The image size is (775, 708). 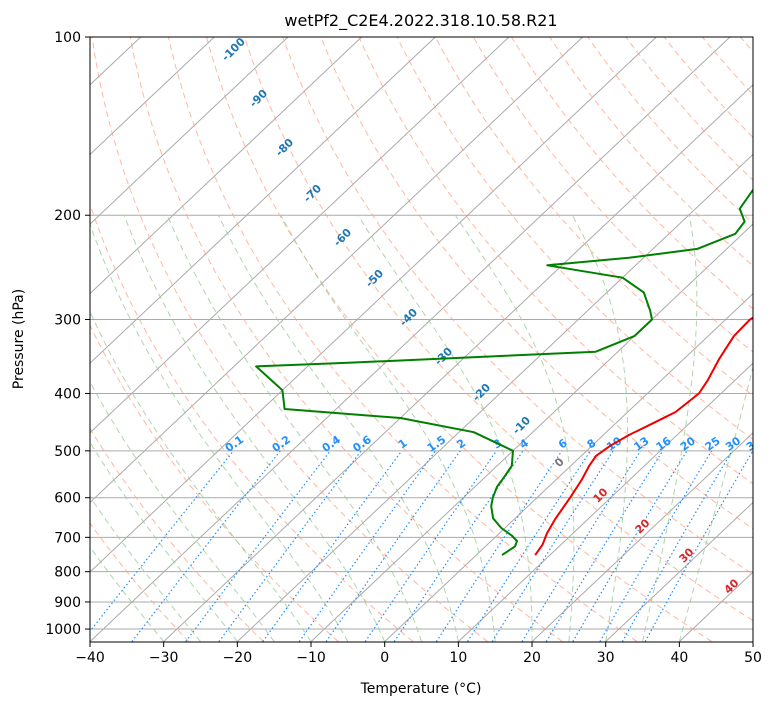 What do you see at coordinates (606, 658) in the screenshot?
I see `x-tick-label: 30` at bounding box center [606, 658].